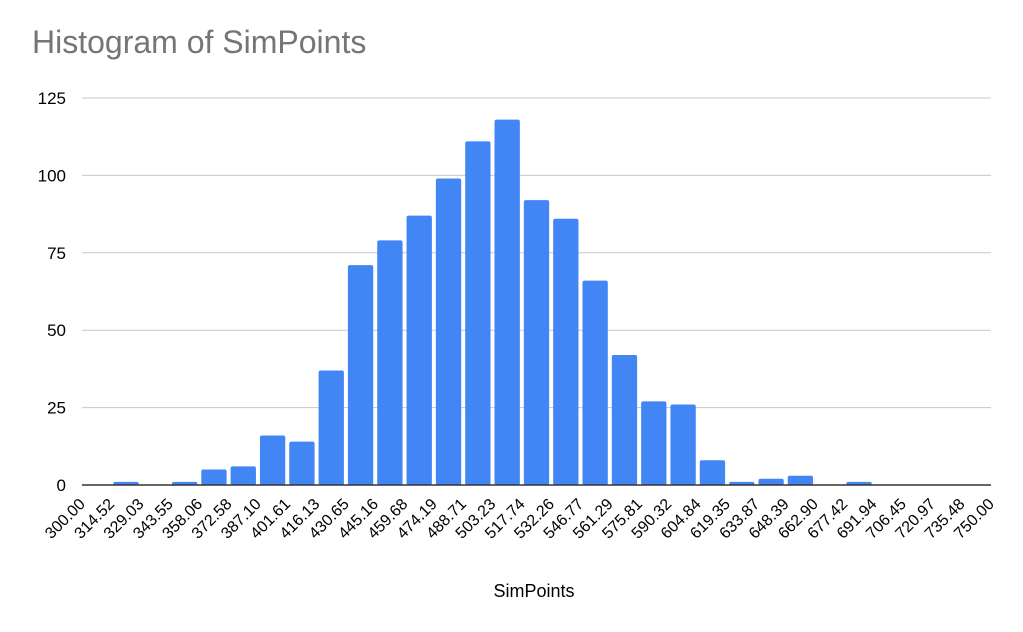 The width and height of the screenshot is (1023, 632). I want to click on x-axis-title: SimPoints, so click(533, 591).